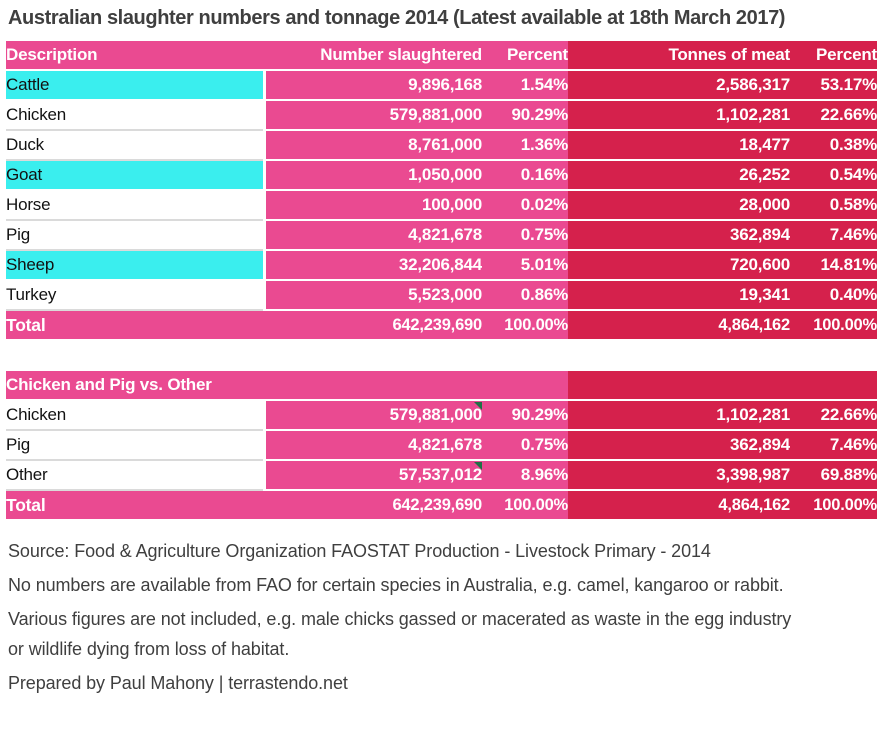 The width and height of the screenshot is (882, 746). I want to click on table-row-horse: Horse 100,000 0.02% 28,000 0.58%, so click(441, 205).